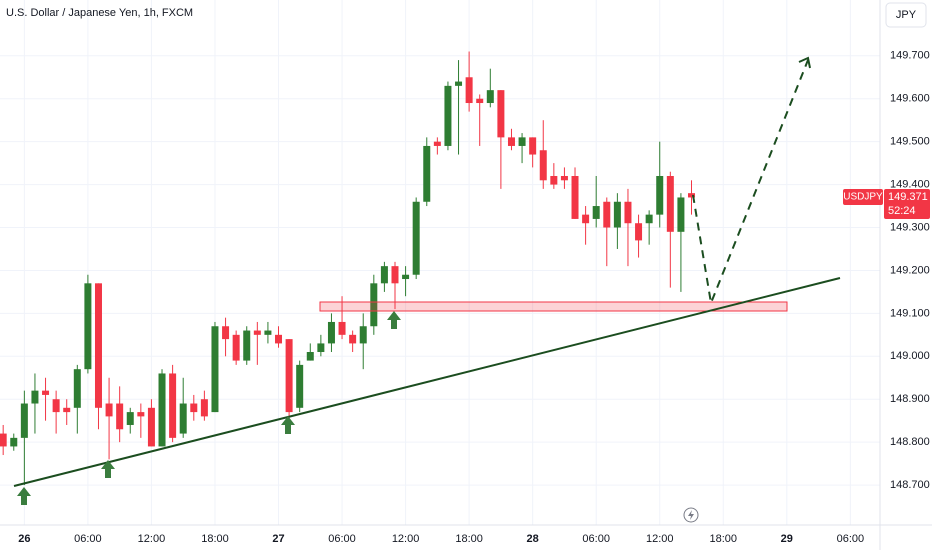  What do you see at coordinates (910, 485) in the screenshot?
I see `y-tick-label: 148.700` at bounding box center [910, 485].